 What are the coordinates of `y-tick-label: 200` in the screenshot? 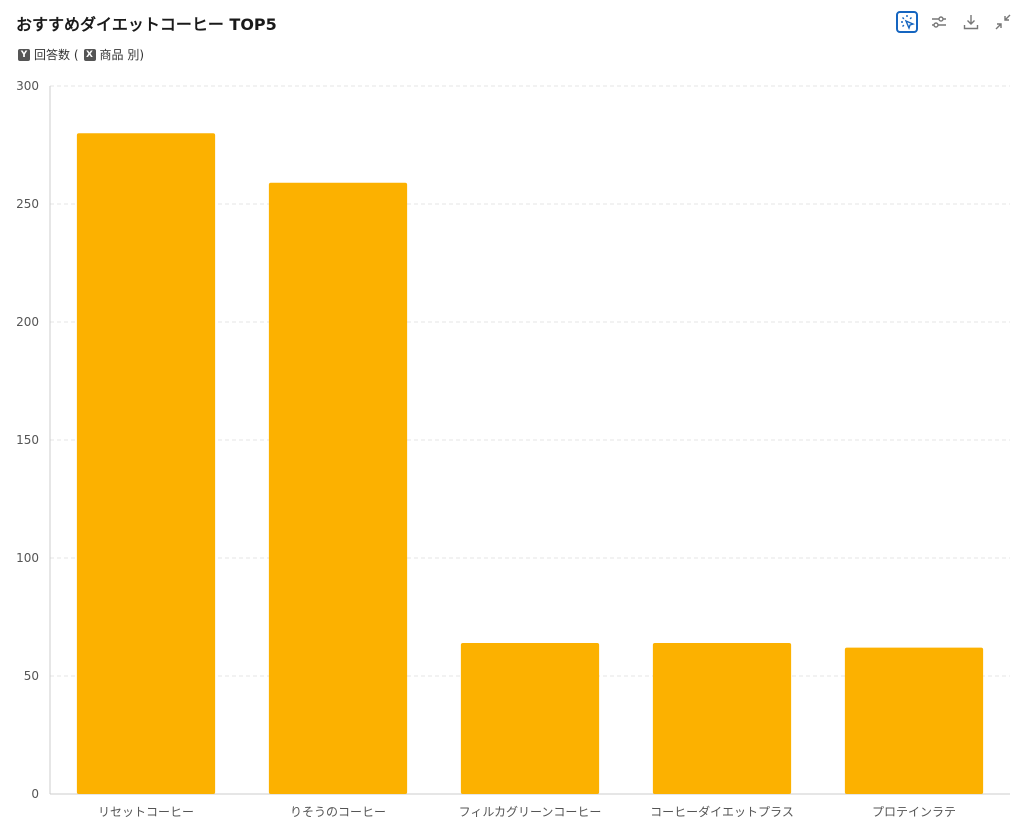 It's located at (27, 322).